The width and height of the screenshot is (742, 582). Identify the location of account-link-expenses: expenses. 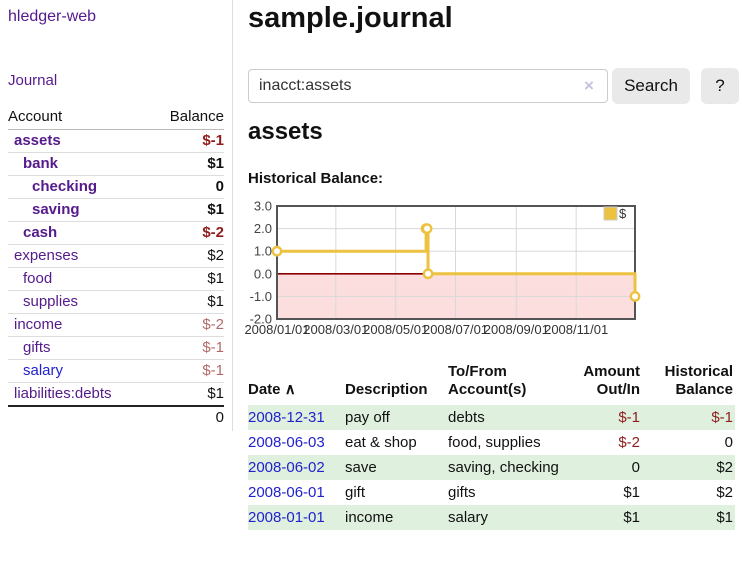
(46, 255).